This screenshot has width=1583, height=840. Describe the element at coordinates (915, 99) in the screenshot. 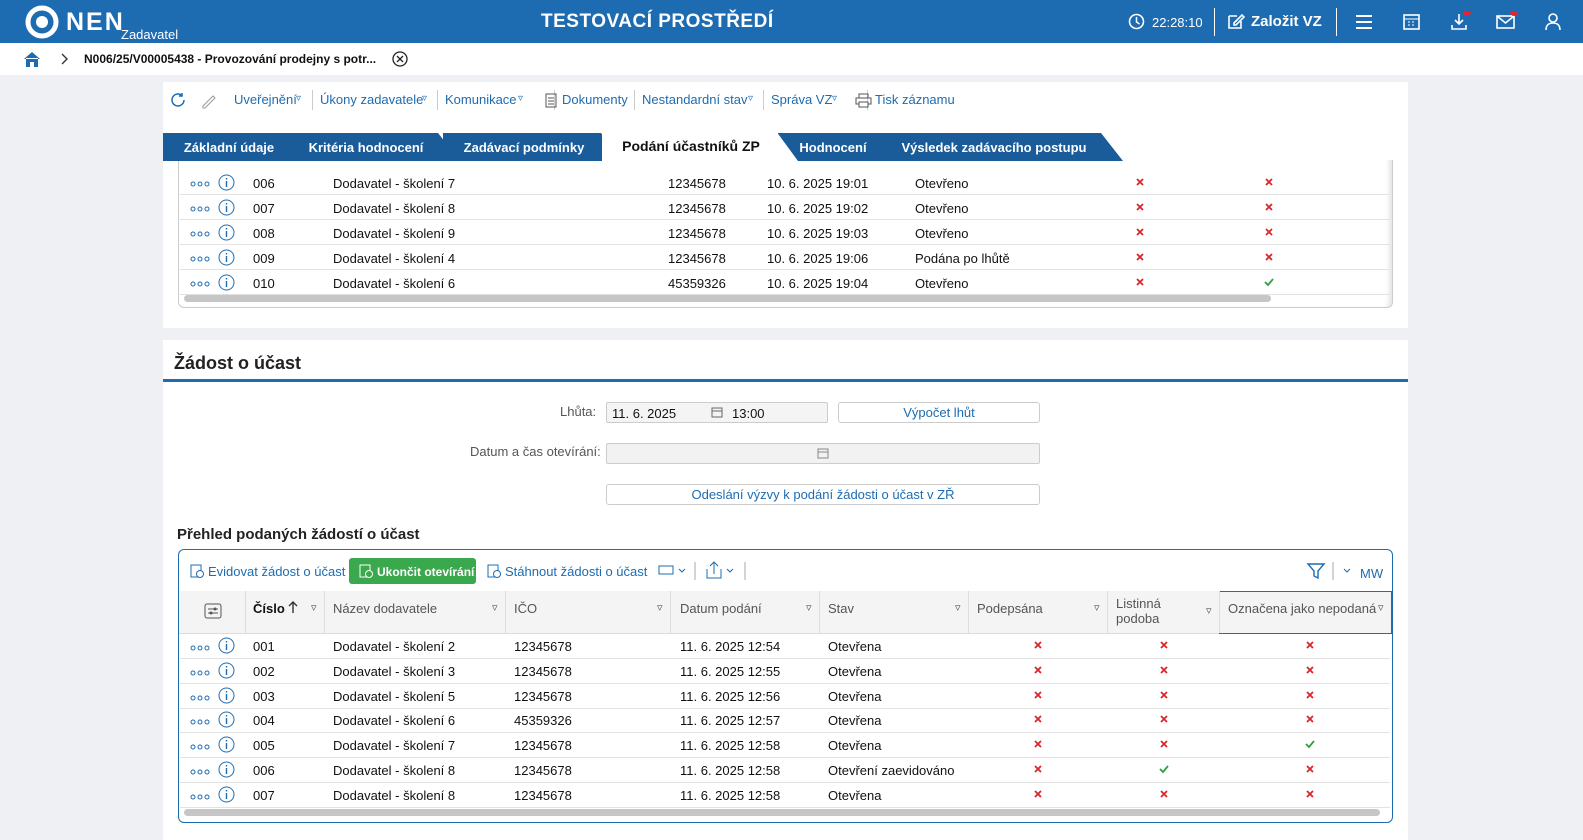

I see `toolbar-item: Tisk záznamu` at that location.